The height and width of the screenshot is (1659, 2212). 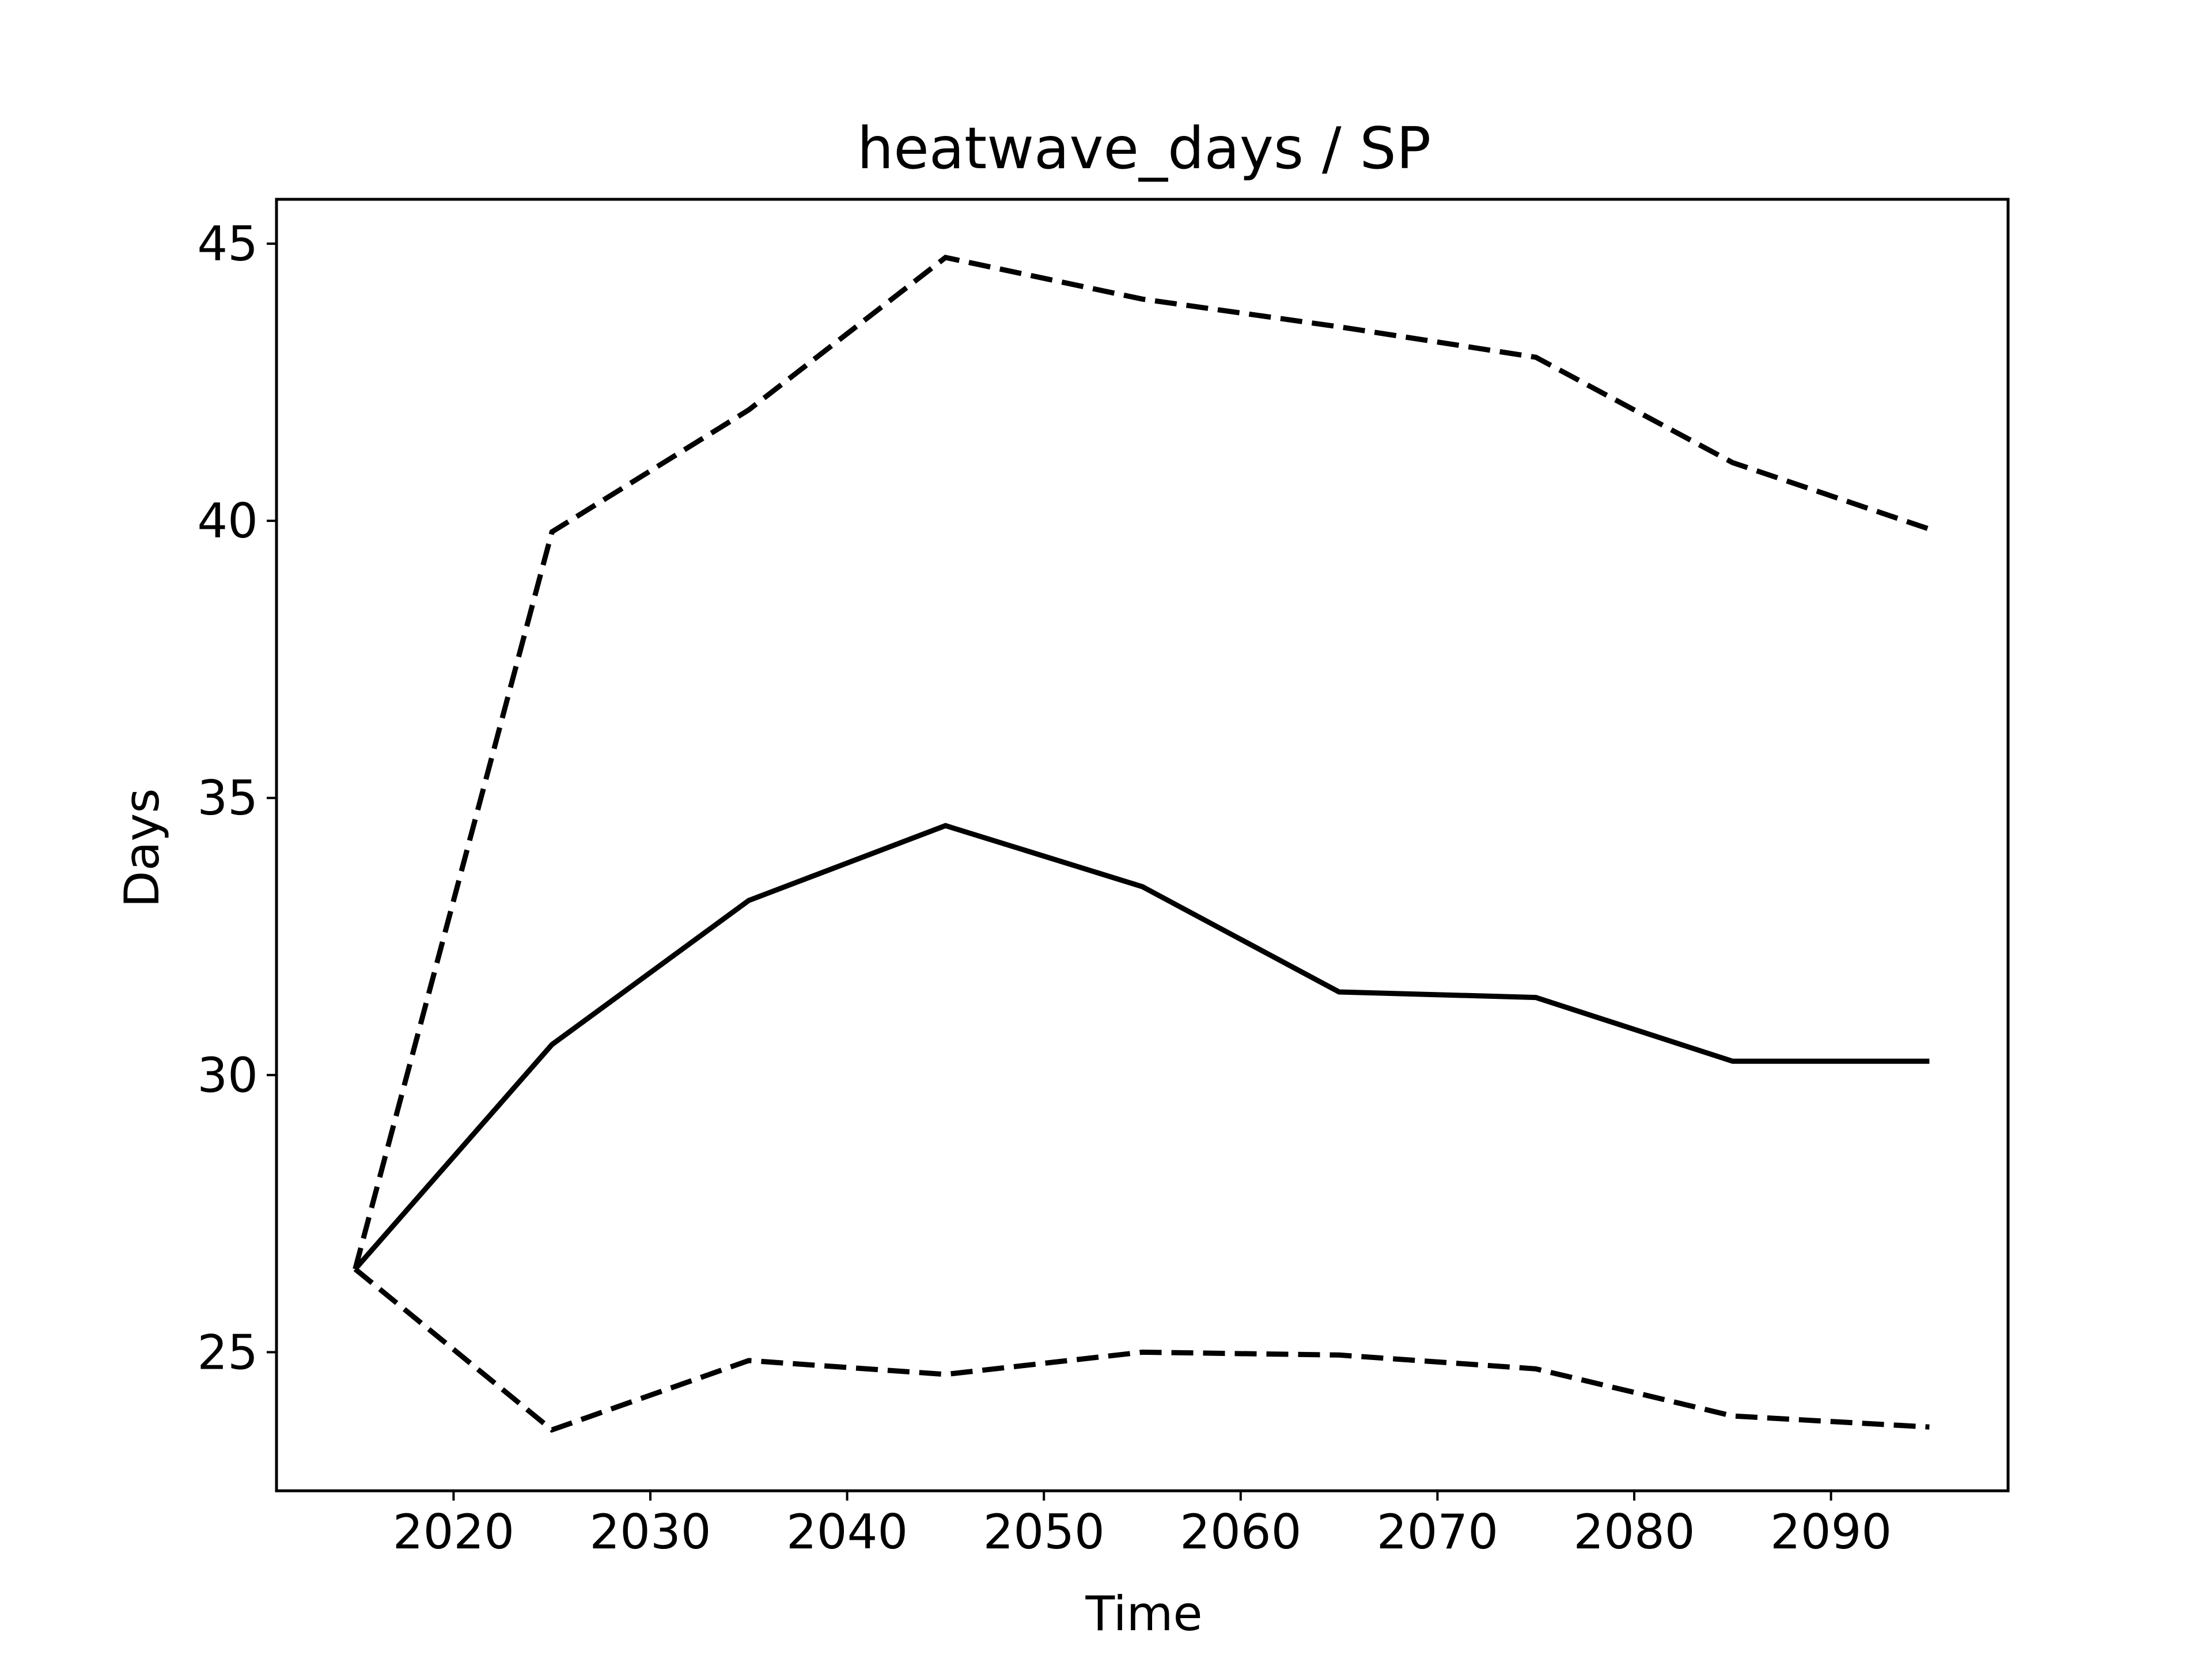 What do you see at coordinates (227, 521) in the screenshot?
I see `y-tick-label: 40` at bounding box center [227, 521].